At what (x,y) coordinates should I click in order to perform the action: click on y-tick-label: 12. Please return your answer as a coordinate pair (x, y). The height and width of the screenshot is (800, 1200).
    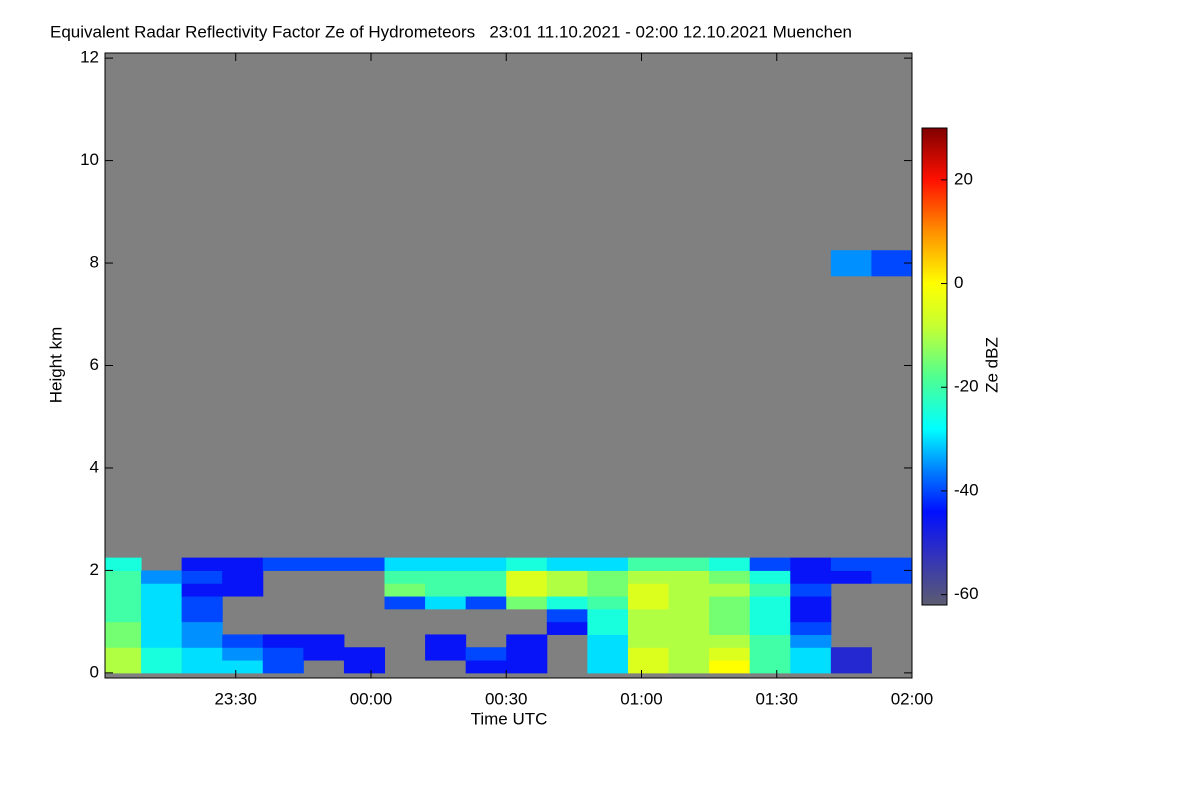
    Looking at the image, I should click on (89, 57).